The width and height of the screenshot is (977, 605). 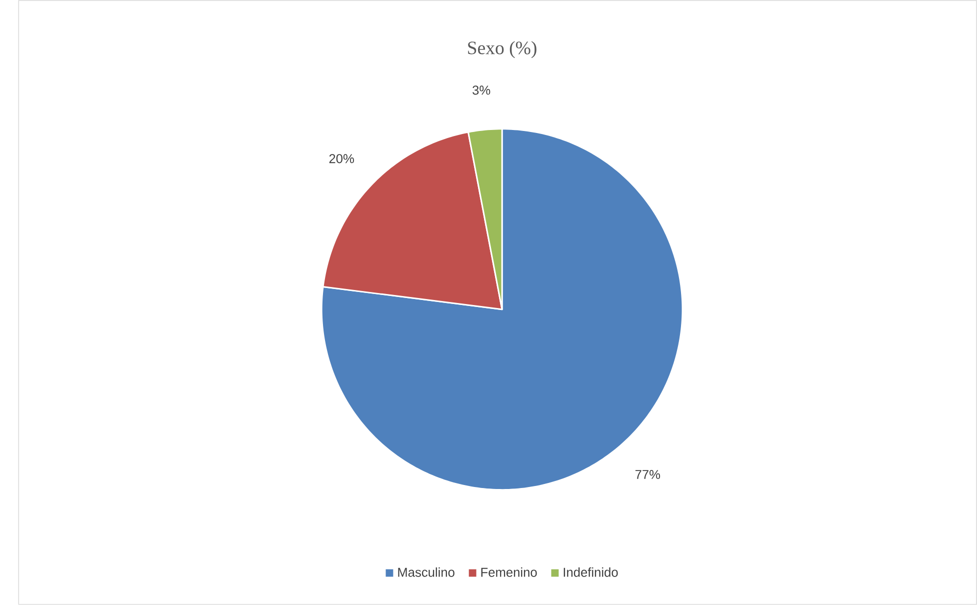 What do you see at coordinates (647, 475) in the screenshot?
I see `data-label: 77%` at bounding box center [647, 475].